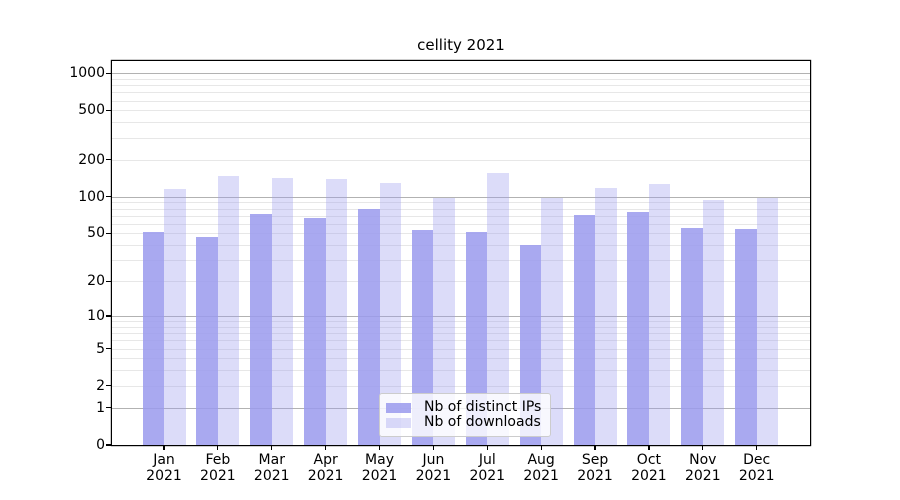 This screenshot has height=500, width=900. I want to click on bar-downloads-jan, so click(175, 317).